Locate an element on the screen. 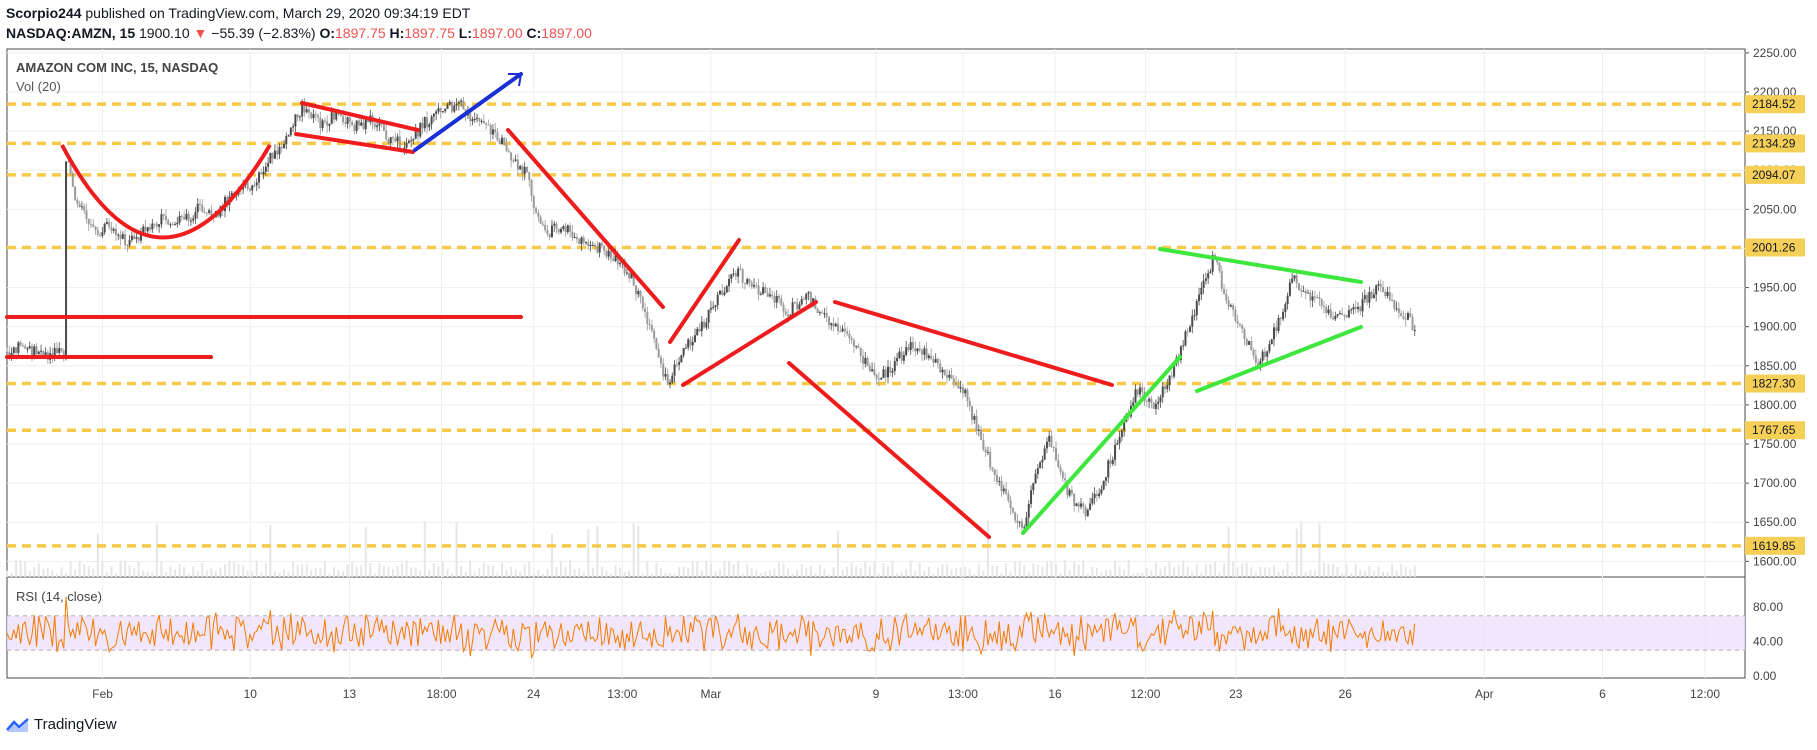 This screenshot has width=1817, height=750. x-tick-label: 12:00 is located at coordinates (1145, 694).